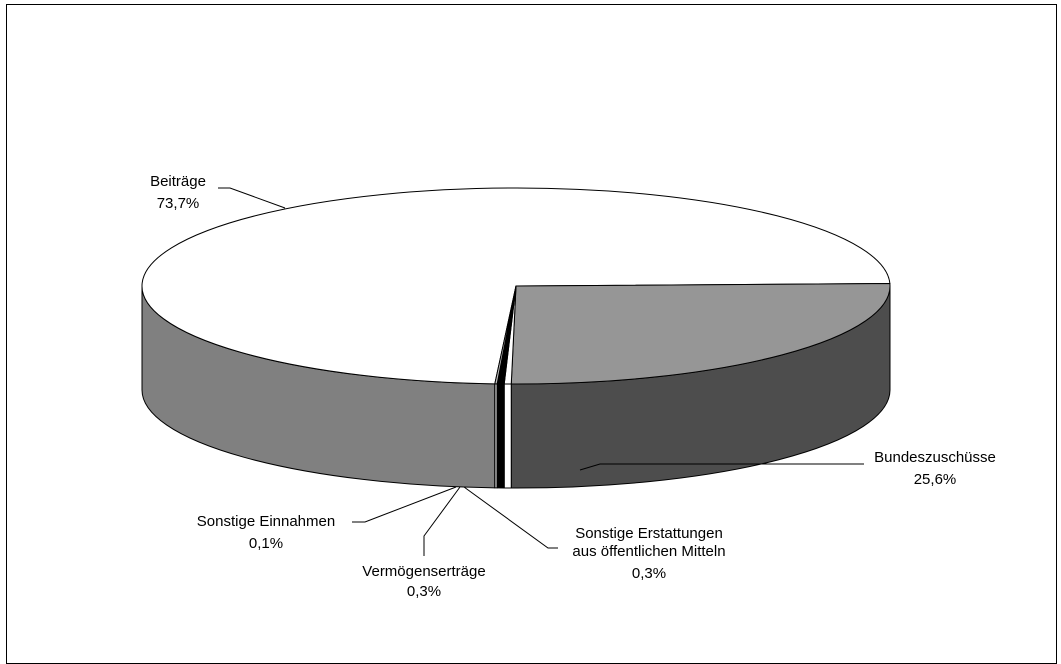 This screenshot has width=1061, height=664. What do you see at coordinates (507, 436) in the screenshot?
I see `pie-side-sonstige-erstattungen` at bounding box center [507, 436].